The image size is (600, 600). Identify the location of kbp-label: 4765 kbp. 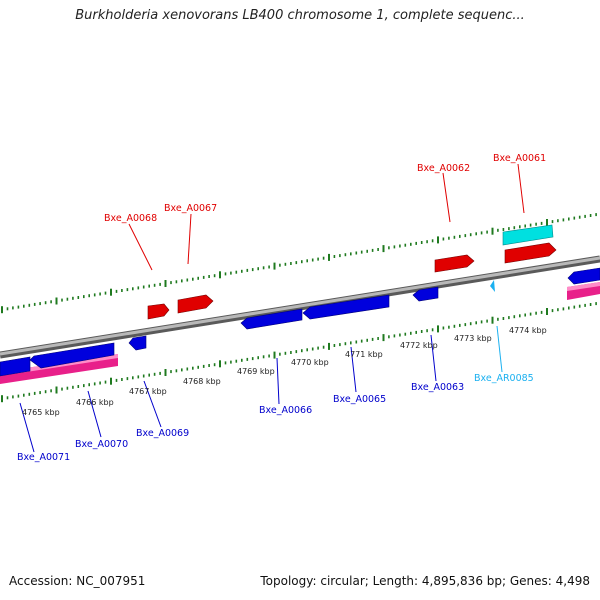
(41, 412).